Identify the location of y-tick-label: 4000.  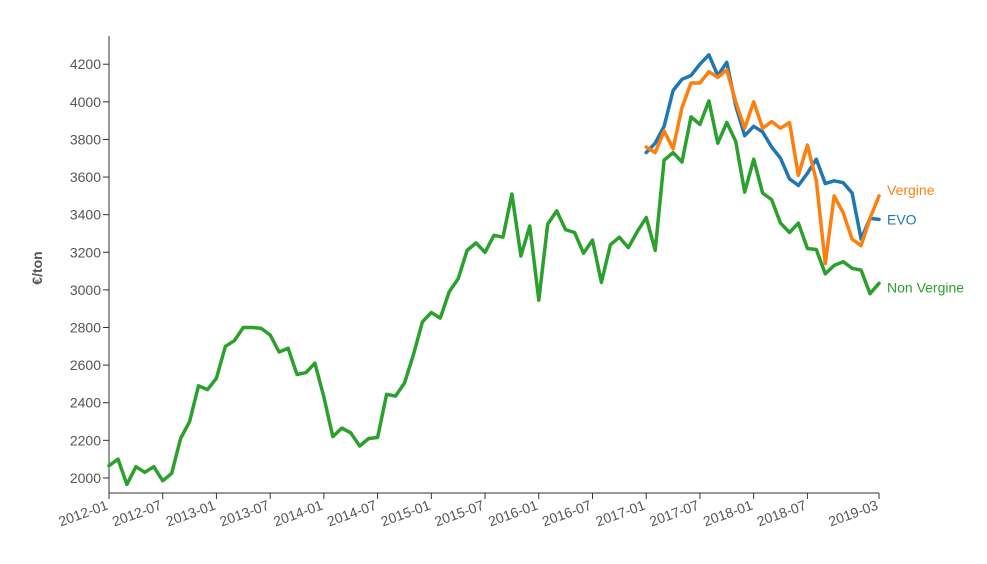
(85, 102).